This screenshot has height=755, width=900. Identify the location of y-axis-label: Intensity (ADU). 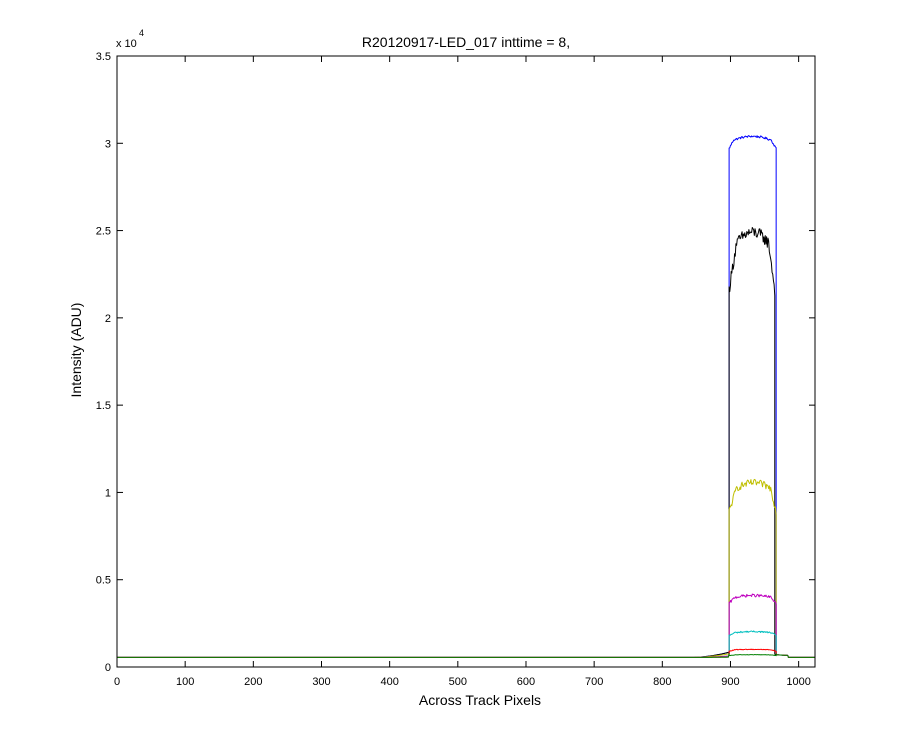
(76, 350).